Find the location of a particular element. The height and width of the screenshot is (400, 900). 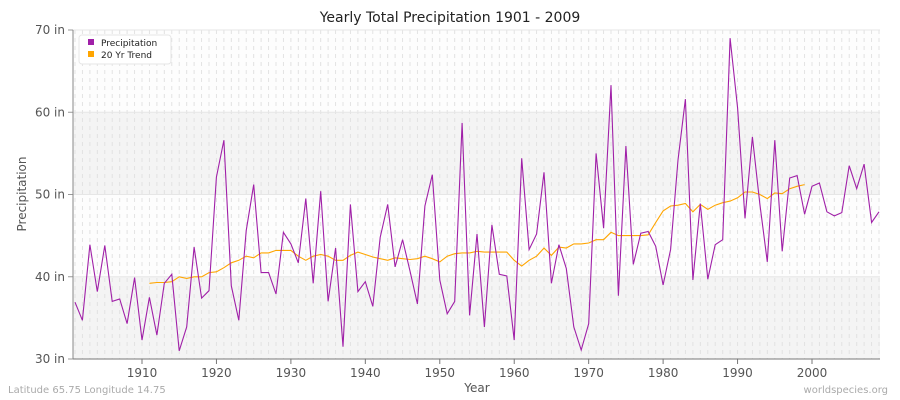

legend is located at coordinates (125, 49).